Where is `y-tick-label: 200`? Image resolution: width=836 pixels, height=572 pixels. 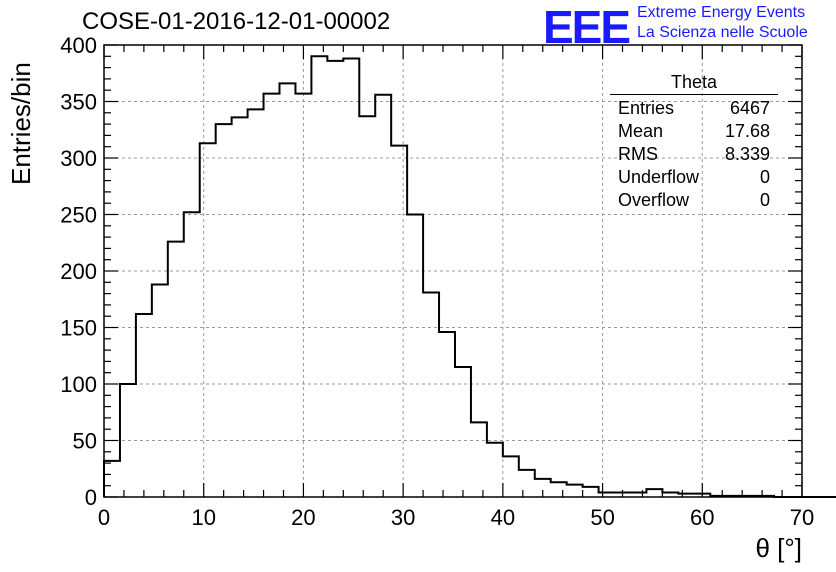
y-tick-label: 200 is located at coordinates (78, 271).